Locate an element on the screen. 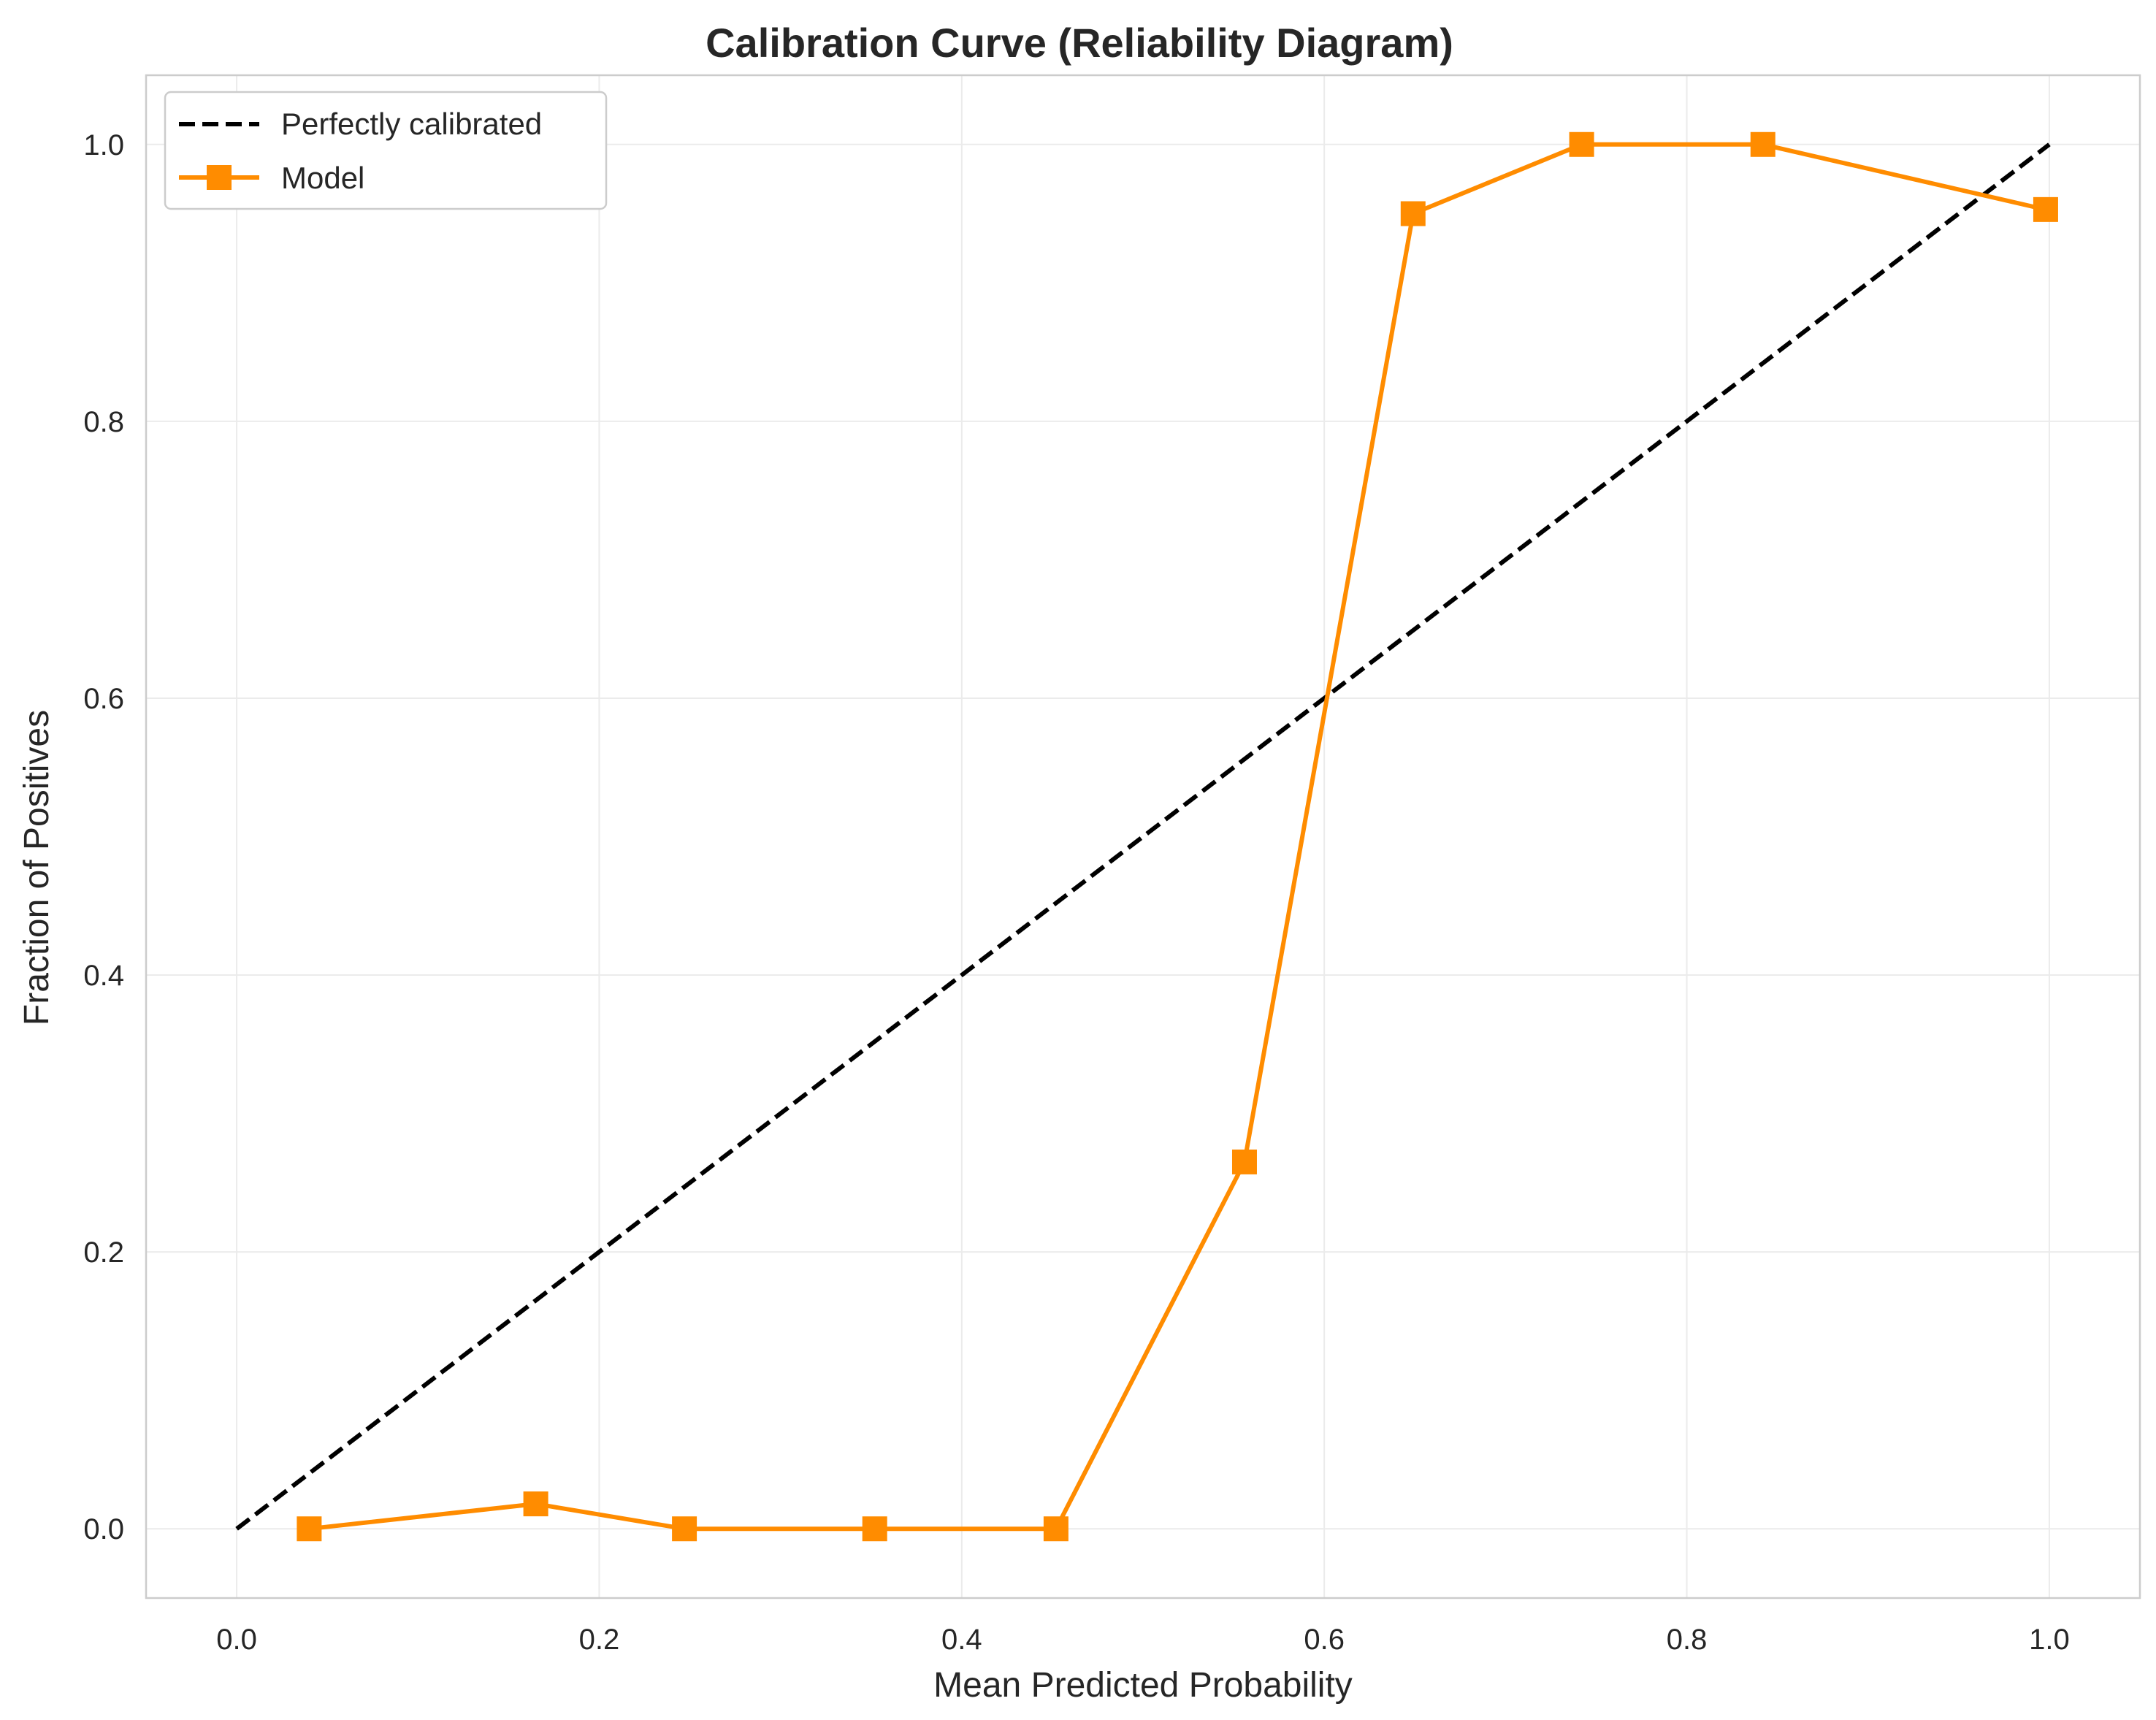 This screenshot has width=2156, height=1720. y-tick-label: 0.4 is located at coordinates (103, 976).